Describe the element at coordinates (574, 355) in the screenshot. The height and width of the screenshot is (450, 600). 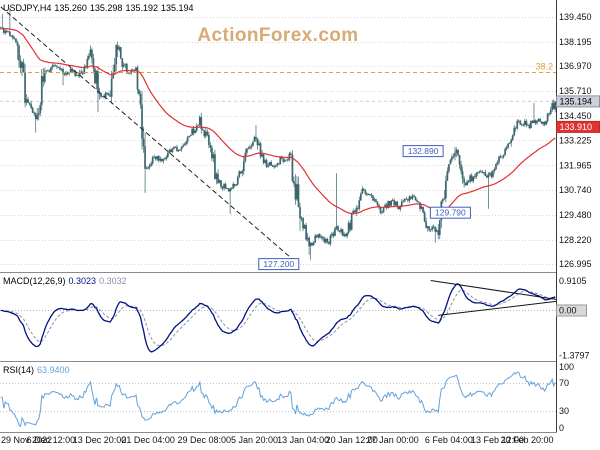
I see `macd-tick-label: -1.3797` at that location.